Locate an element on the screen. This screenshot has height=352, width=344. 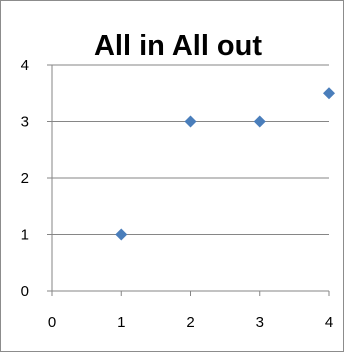
y-tick-label-2: 2 is located at coordinates (25, 178).